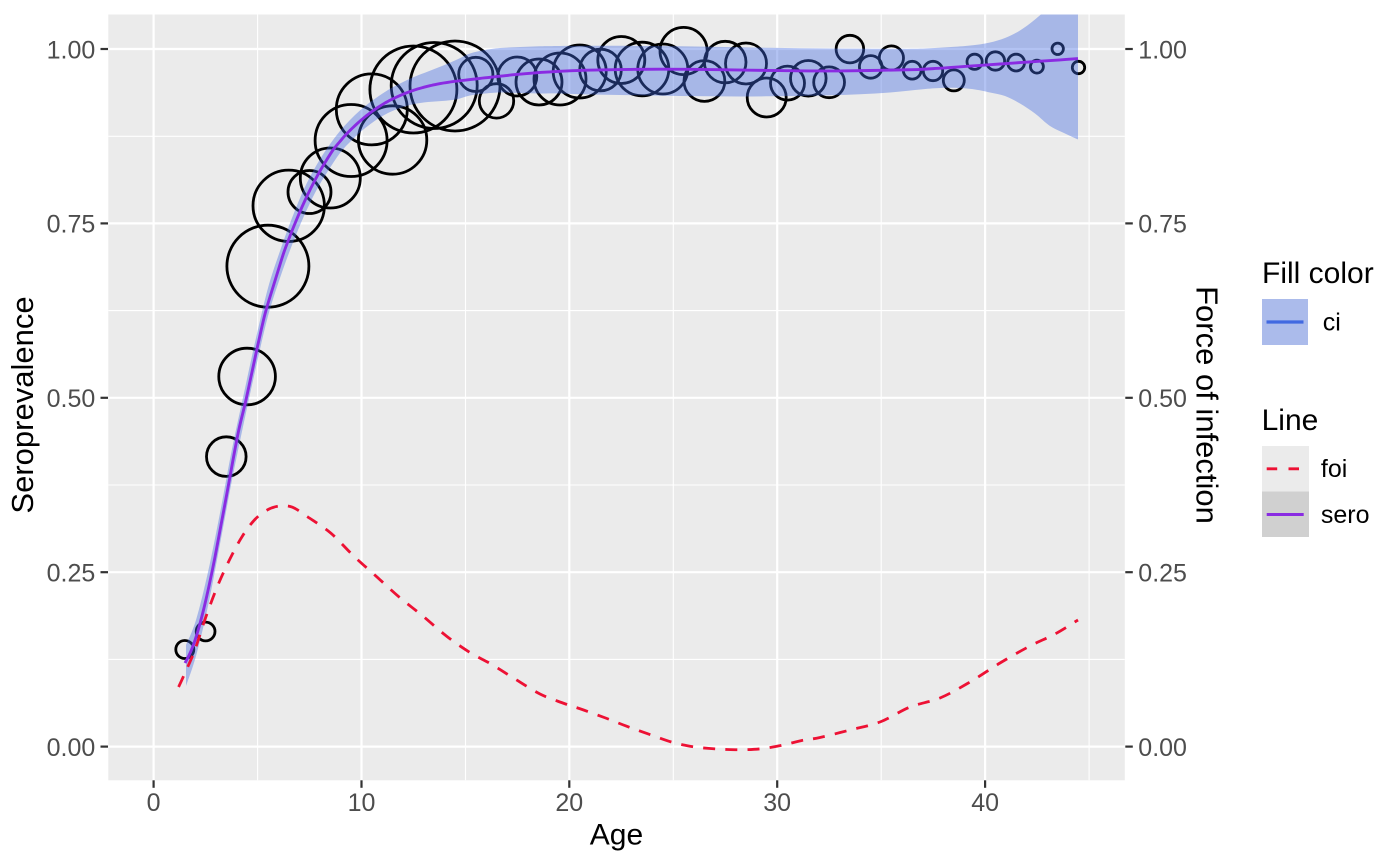 The image size is (1400, 865). I want to click on svg-text: sero, so click(1345, 515).